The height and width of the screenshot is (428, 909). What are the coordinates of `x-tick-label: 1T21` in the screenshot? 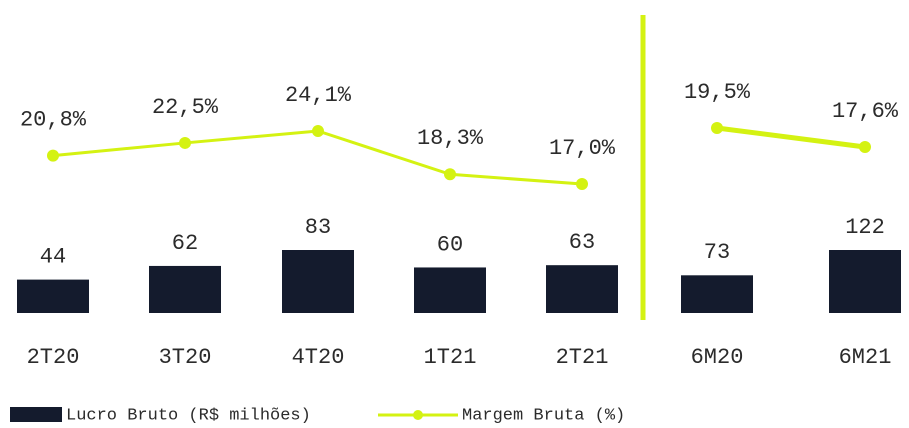 It's located at (450, 357).